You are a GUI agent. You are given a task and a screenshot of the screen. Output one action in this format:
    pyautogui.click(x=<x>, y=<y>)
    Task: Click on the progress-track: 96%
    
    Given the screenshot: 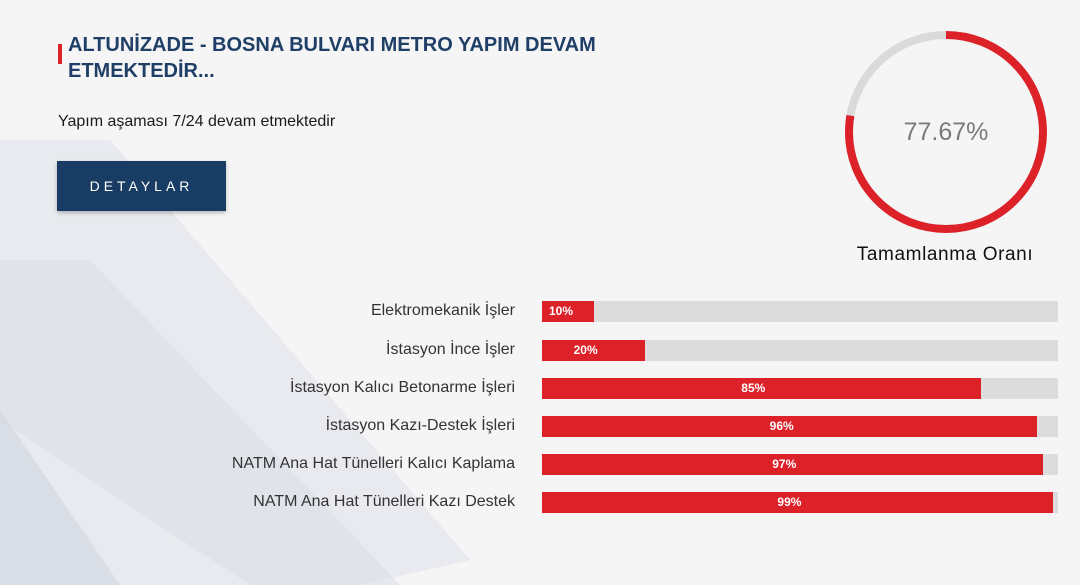 What is the action you would take?
    pyautogui.click(x=800, y=426)
    